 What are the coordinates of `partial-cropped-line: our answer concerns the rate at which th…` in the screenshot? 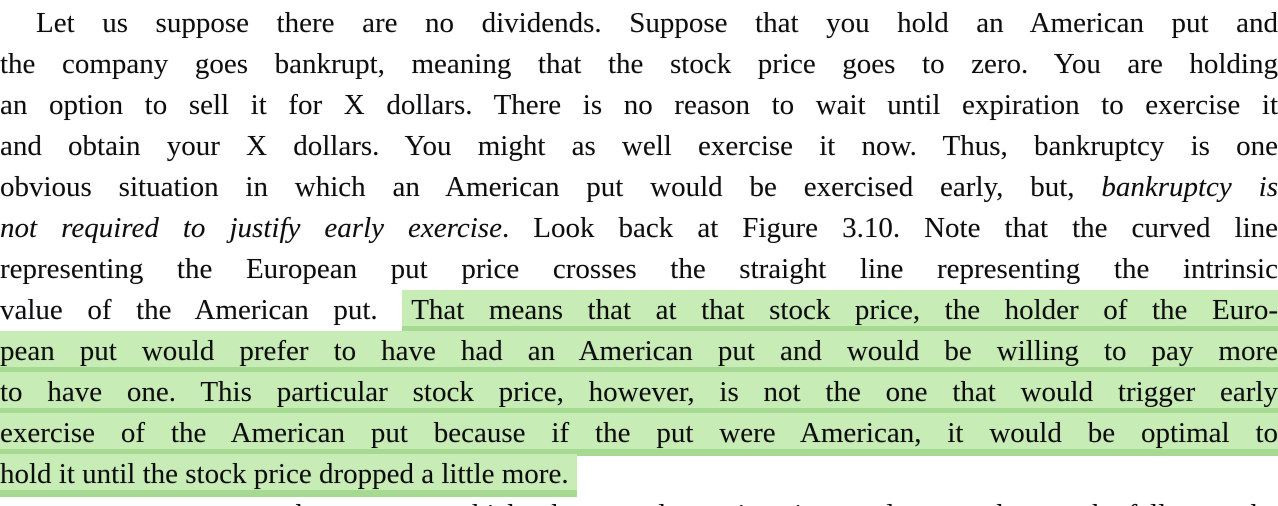 It's located at (639, 500).